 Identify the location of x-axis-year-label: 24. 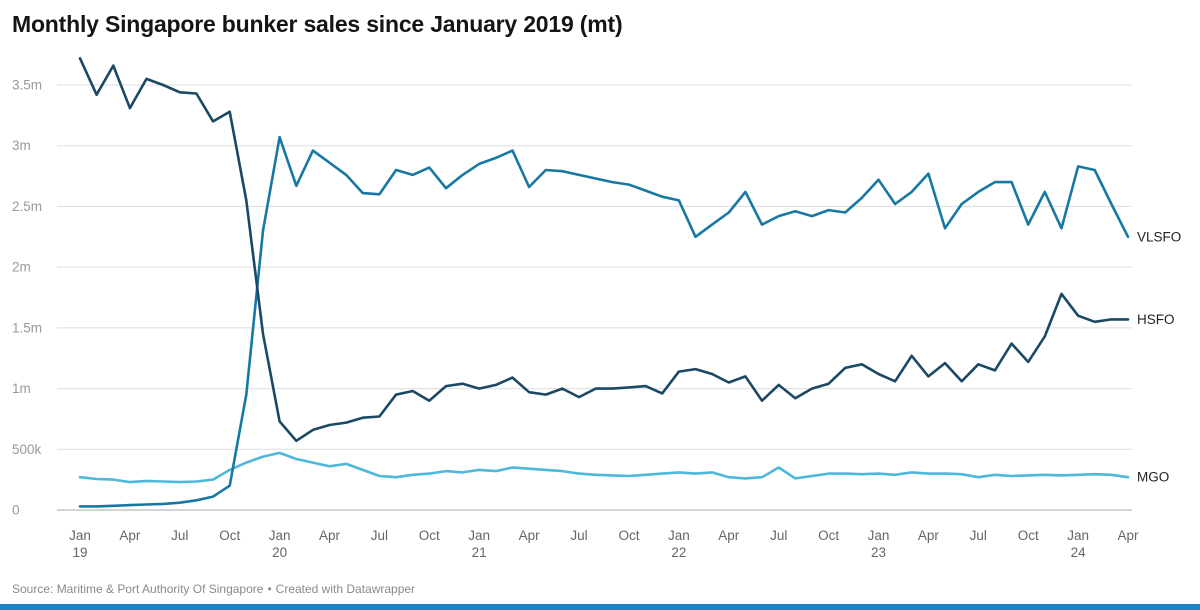
(1079, 552).